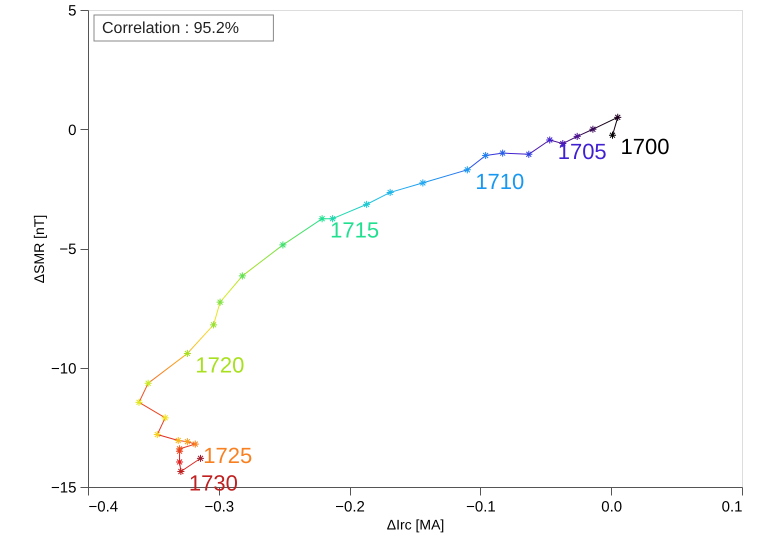 Image resolution: width=757 pixels, height=539 pixels. What do you see at coordinates (72, 11) in the screenshot?
I see `y-tick-label: 5` at bounding box center [72, 11].